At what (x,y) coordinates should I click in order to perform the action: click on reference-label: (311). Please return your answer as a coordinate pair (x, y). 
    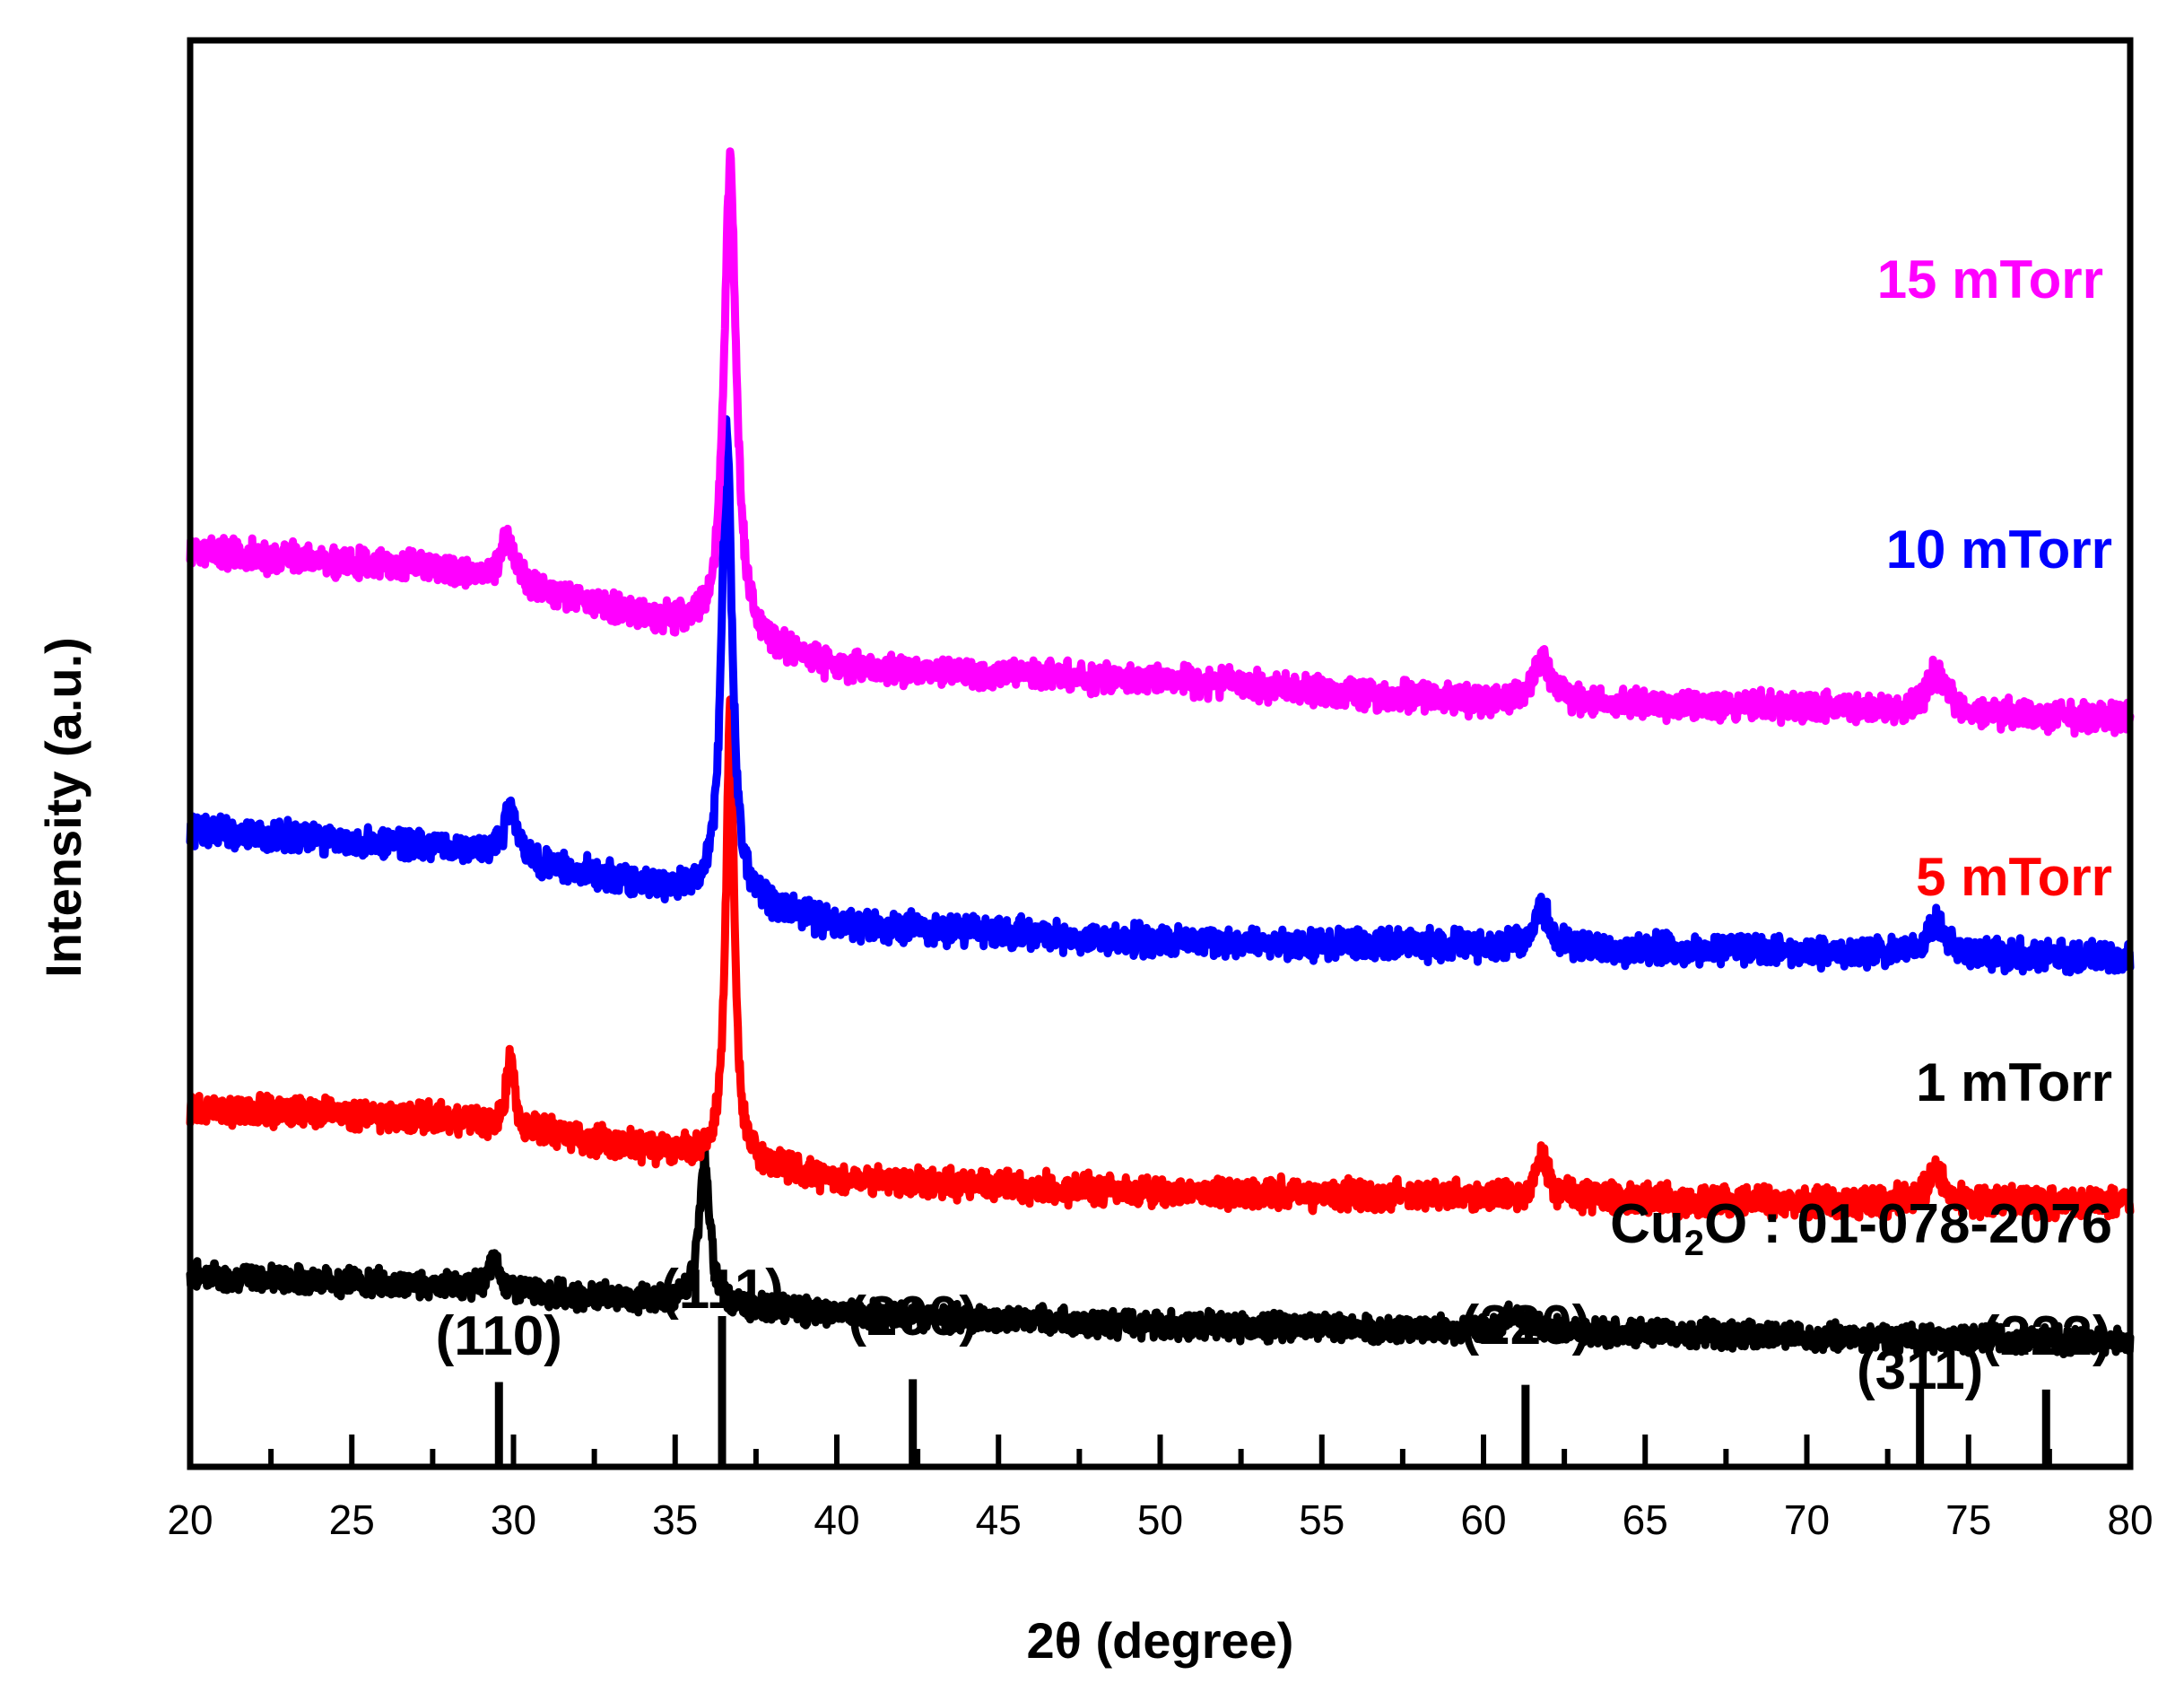
    Looking at the image, I should click on (1920, 1370).